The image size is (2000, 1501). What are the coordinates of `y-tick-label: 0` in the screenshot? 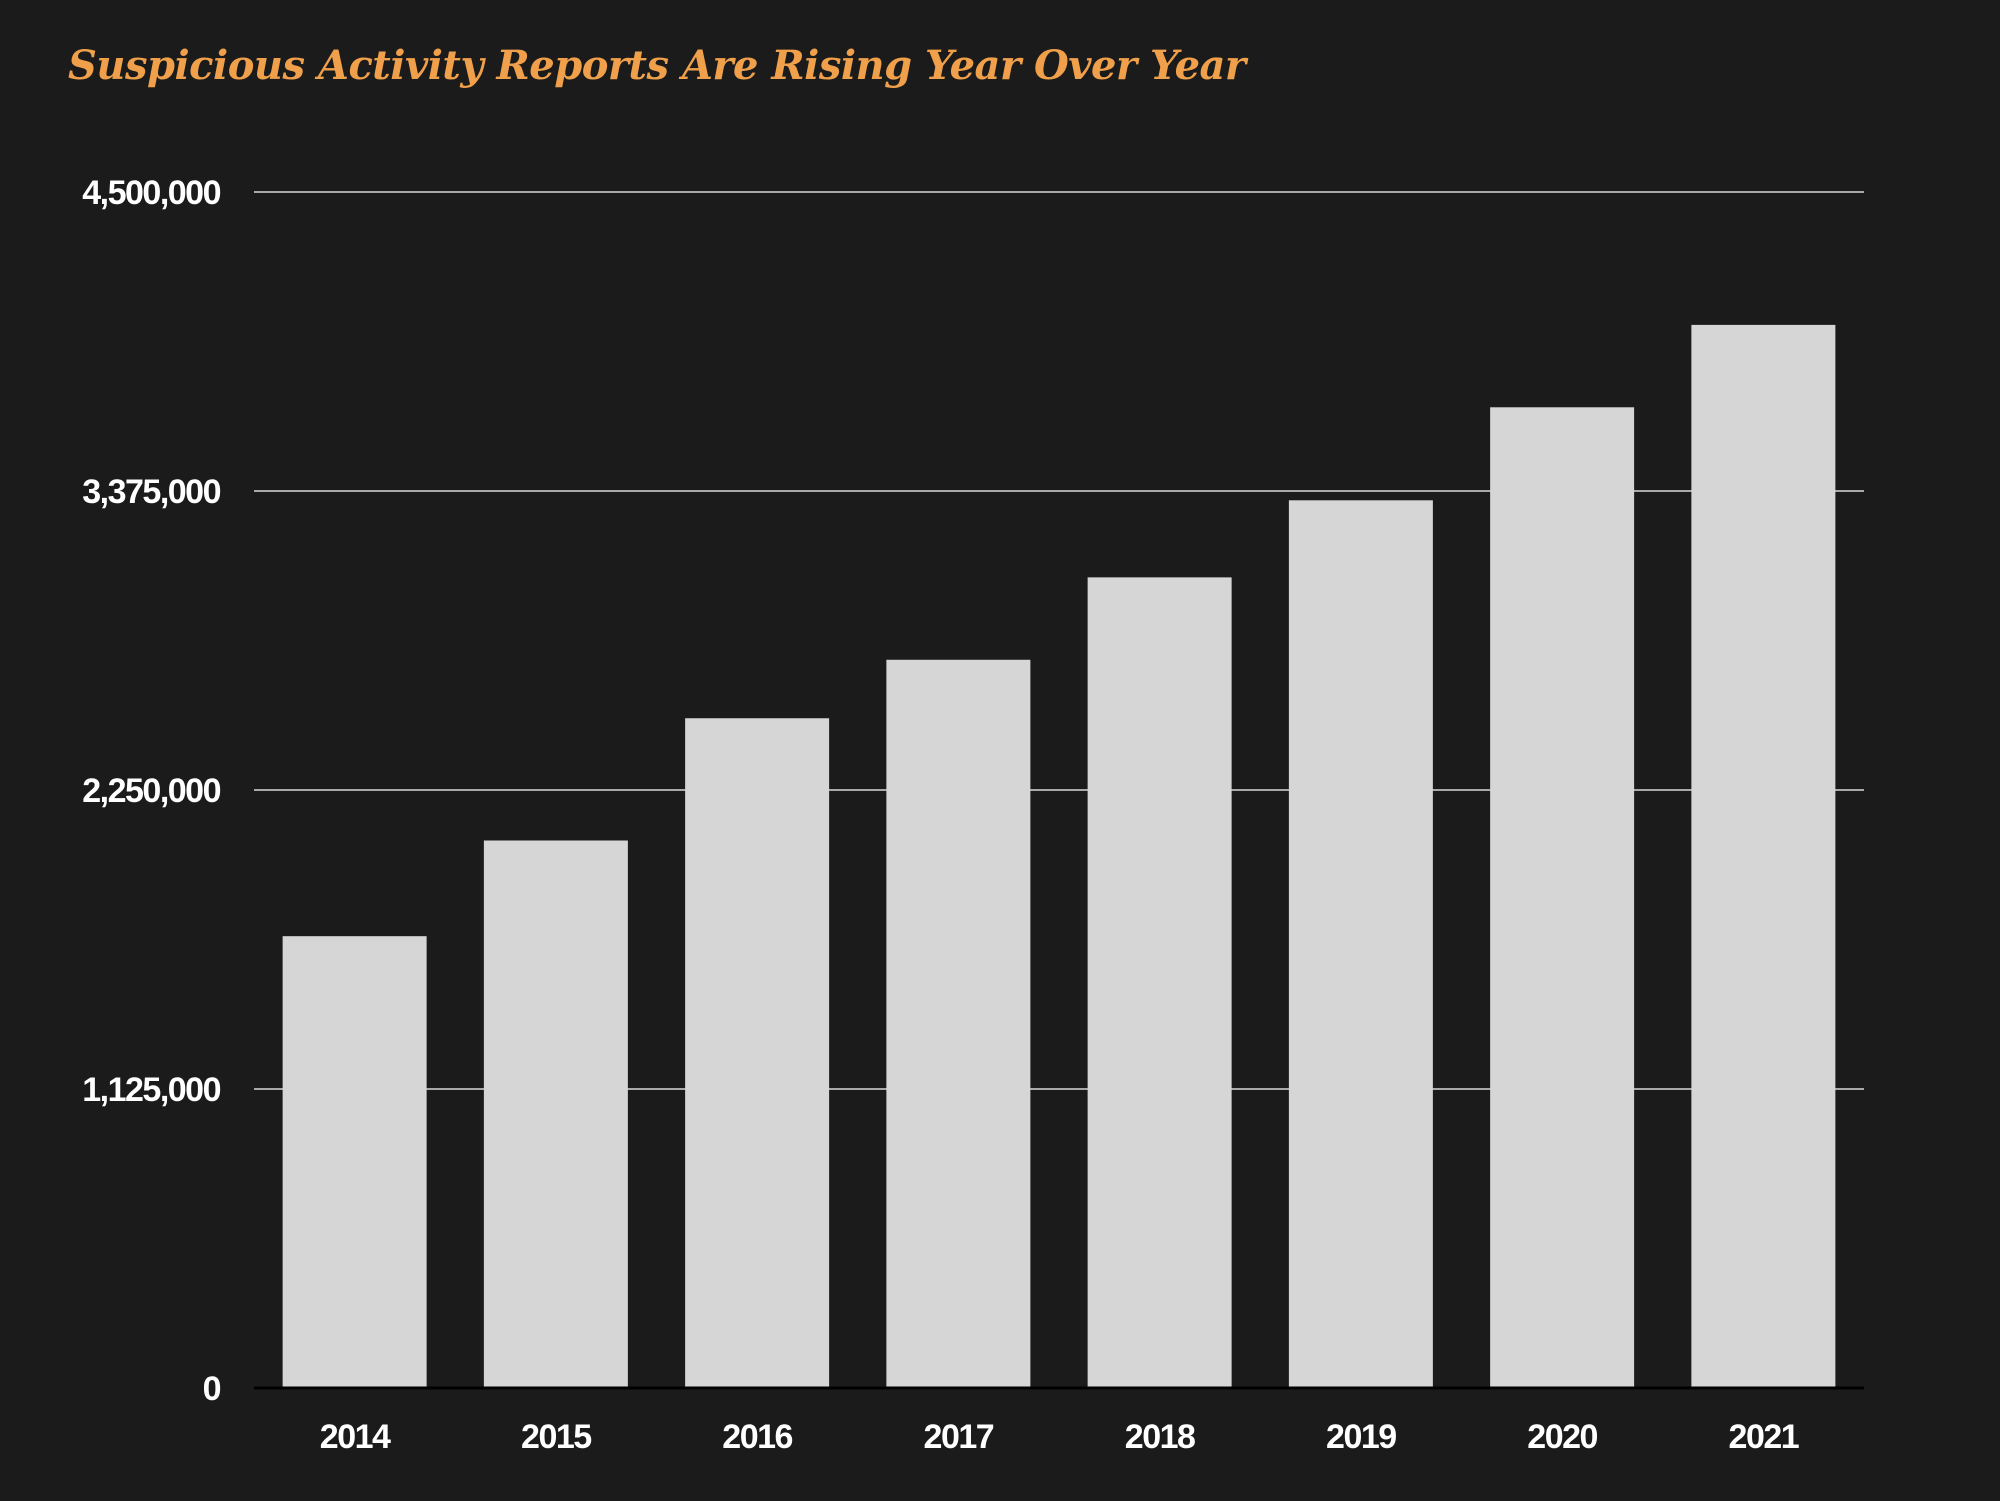 It's located at (212, 1389).